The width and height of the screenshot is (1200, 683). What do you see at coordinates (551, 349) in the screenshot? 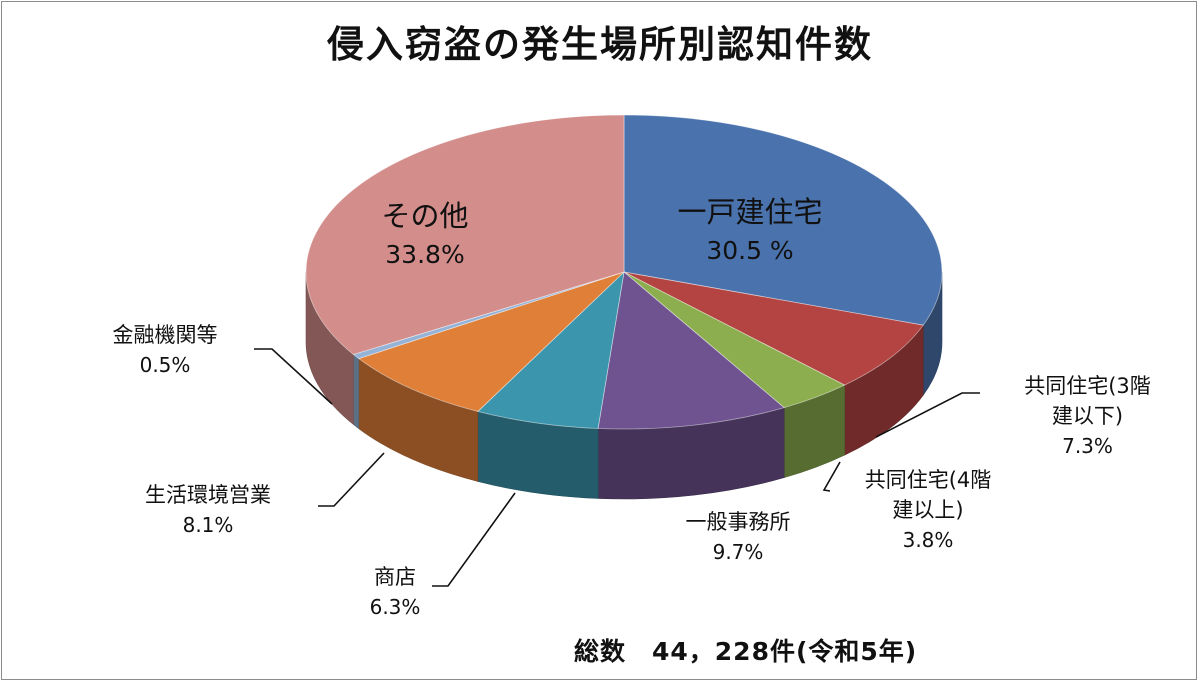
I see `slice-4-top` at bounding box center [551, 349].